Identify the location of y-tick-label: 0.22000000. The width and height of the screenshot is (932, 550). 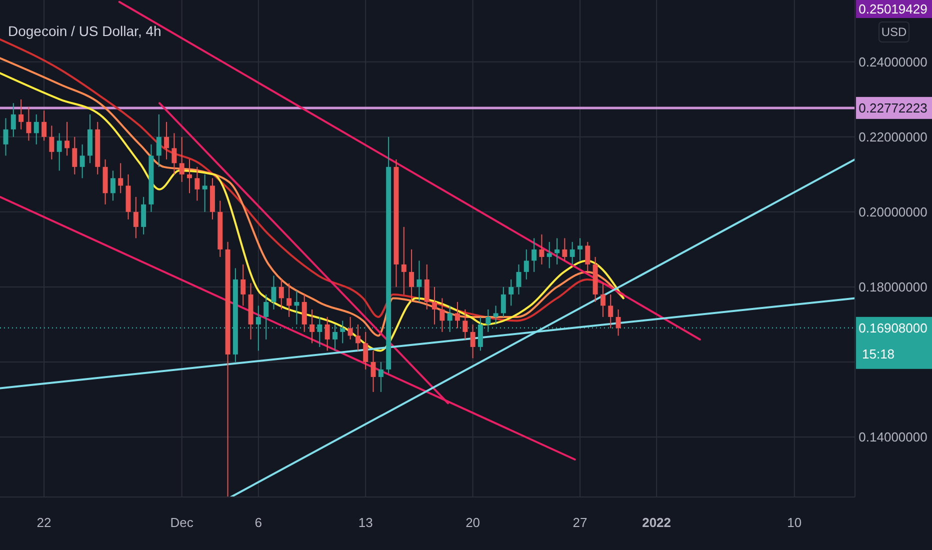
(893, 136).